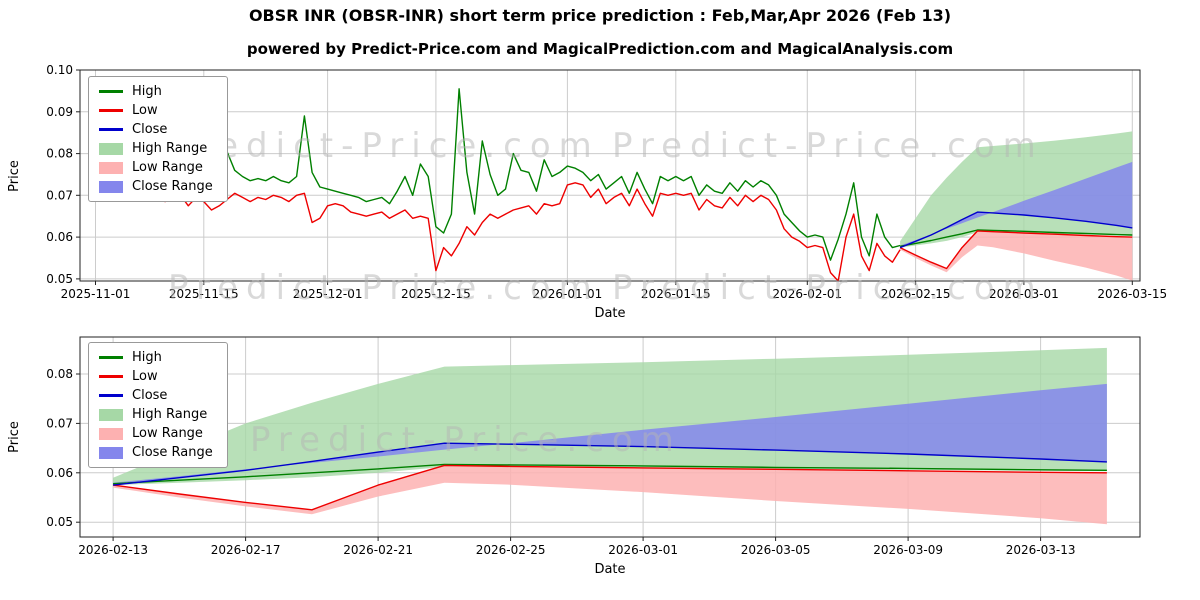  I want to click on x-tick-label: 2026-02-15, so click(916, 294).